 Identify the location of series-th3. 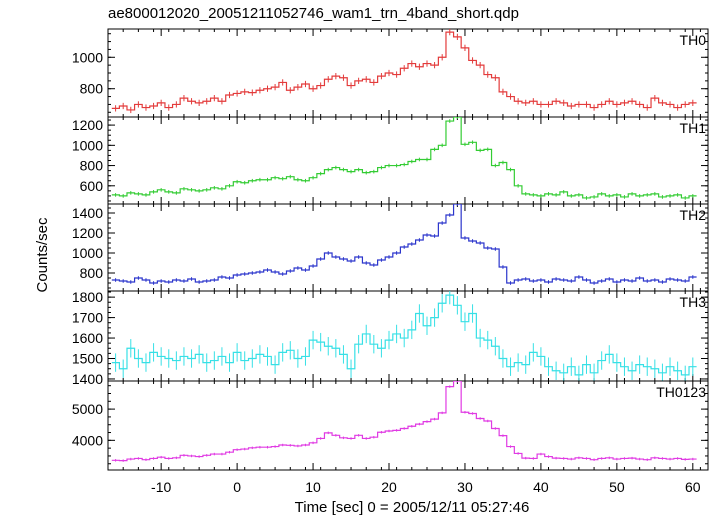
(404, 336).